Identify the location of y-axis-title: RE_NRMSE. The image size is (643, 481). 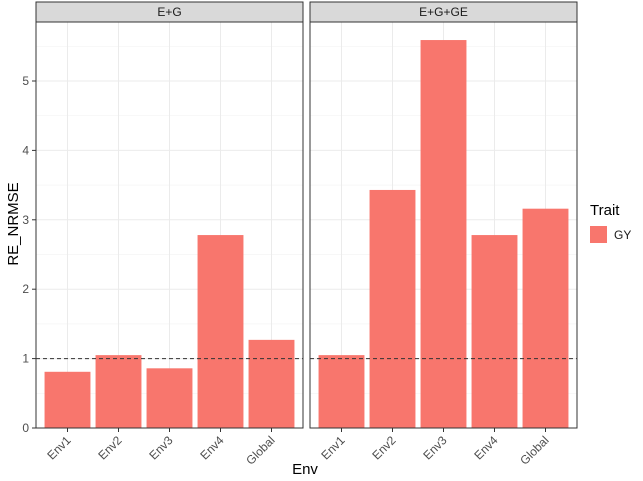
(13, 223).